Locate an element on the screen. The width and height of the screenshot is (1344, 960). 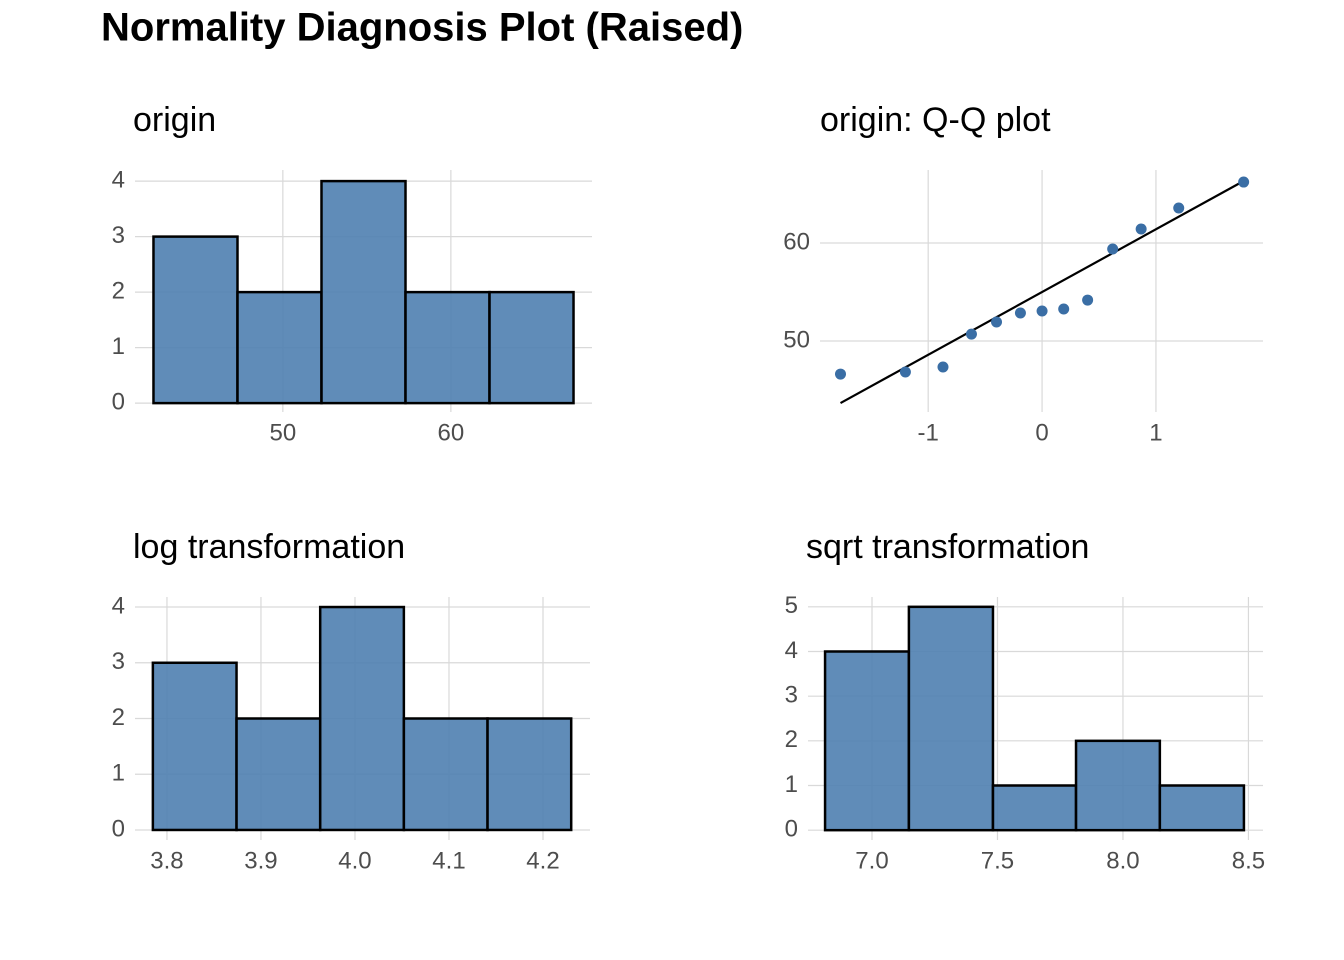
x-tick-label: 1 is located at coordinates (1155, 432).